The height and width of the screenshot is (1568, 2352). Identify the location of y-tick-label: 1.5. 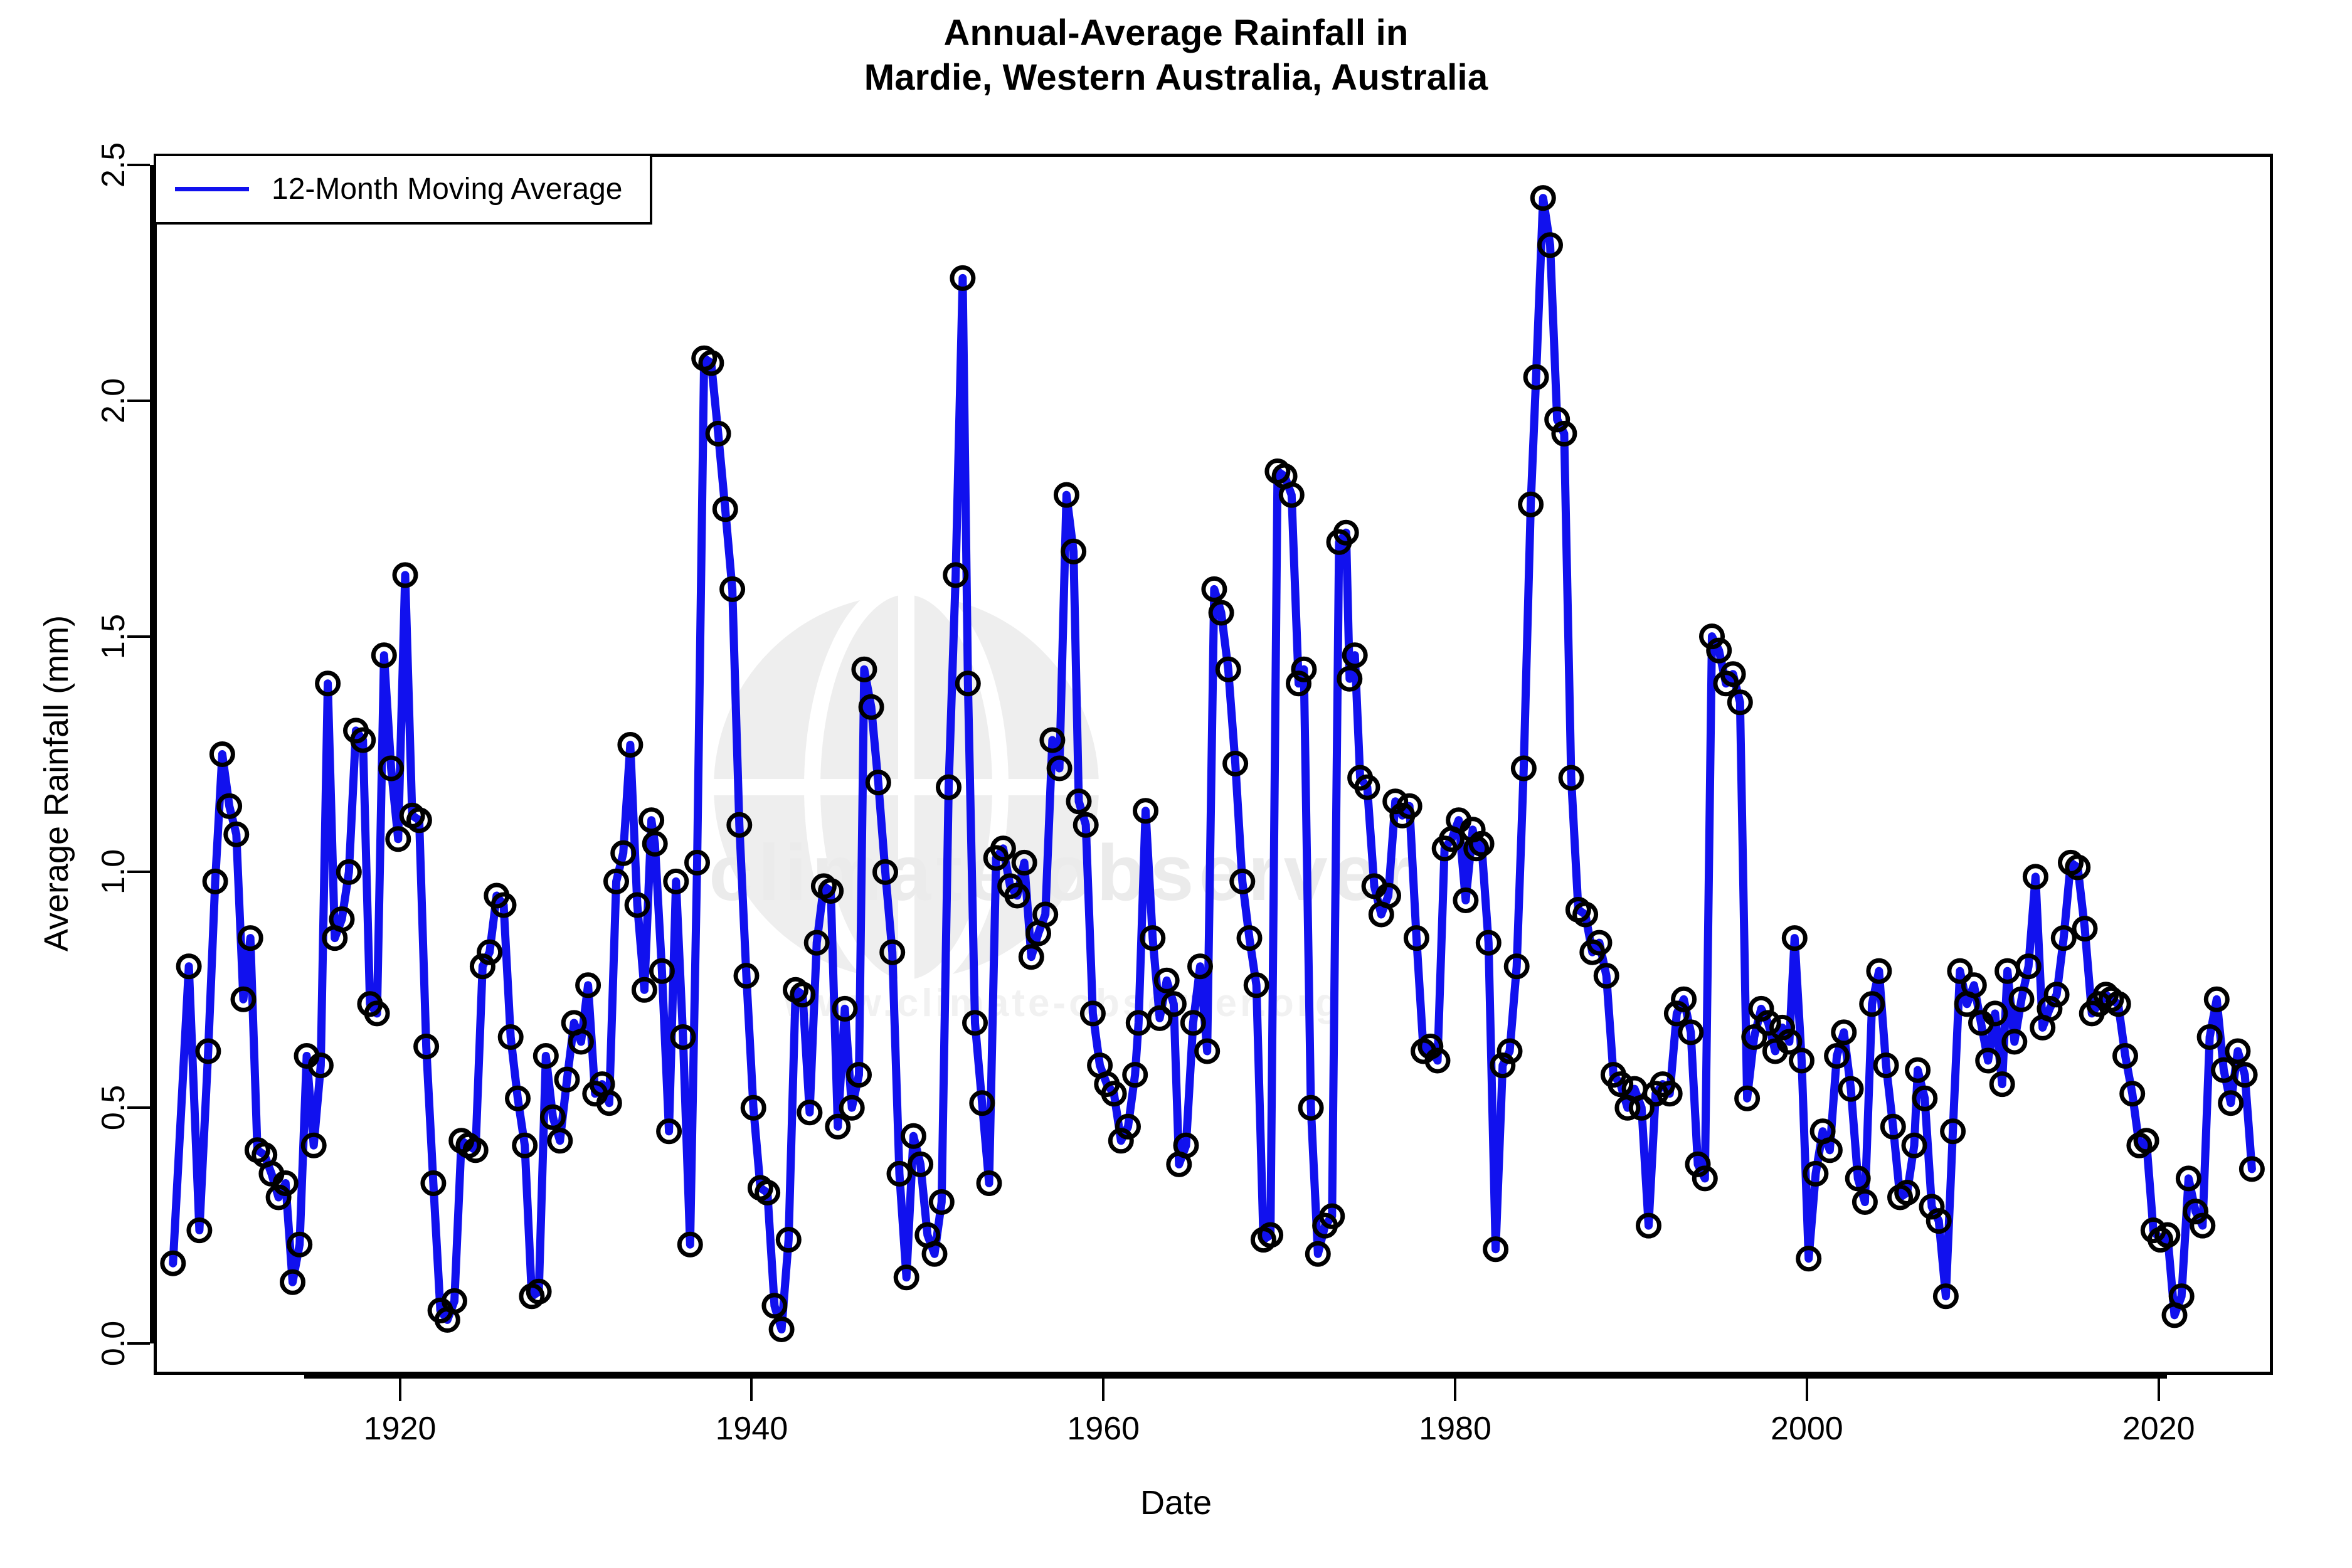
(114, 636).